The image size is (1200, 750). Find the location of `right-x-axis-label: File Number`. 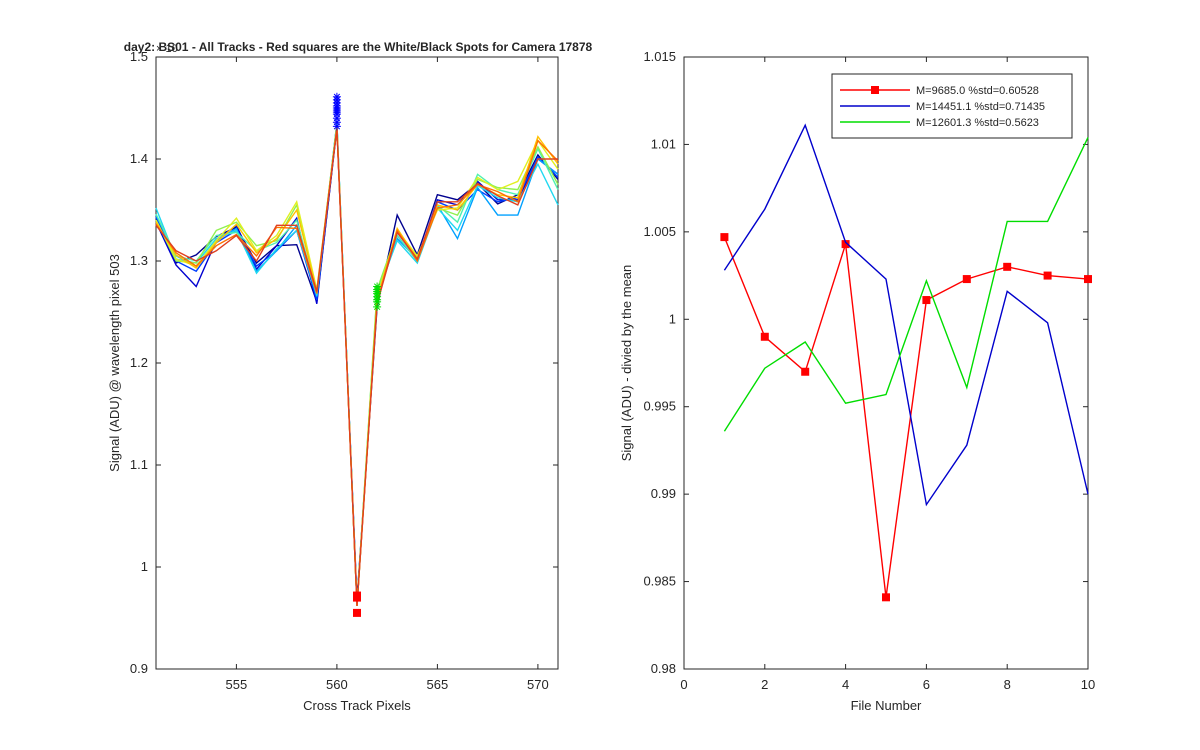

right-x-axis-label: File Number is located at coordinates (886, 705).